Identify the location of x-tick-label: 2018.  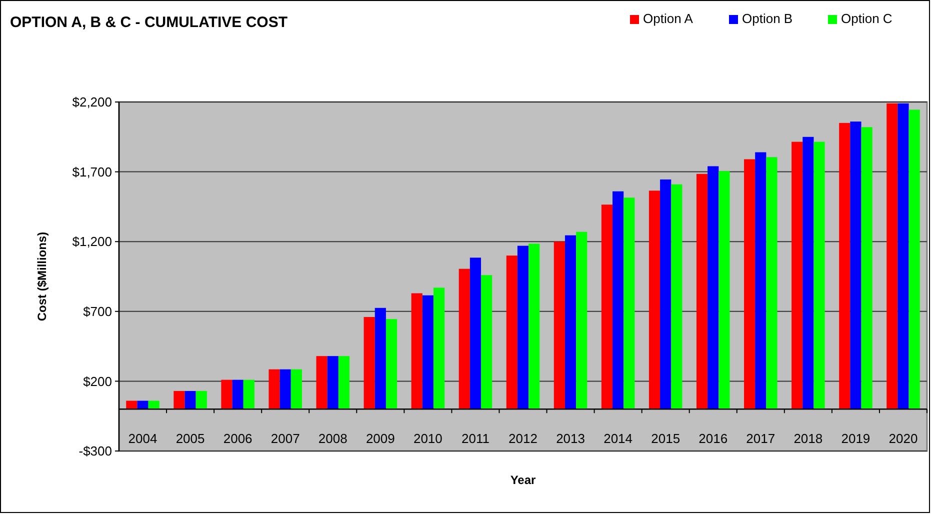
(808, 438).